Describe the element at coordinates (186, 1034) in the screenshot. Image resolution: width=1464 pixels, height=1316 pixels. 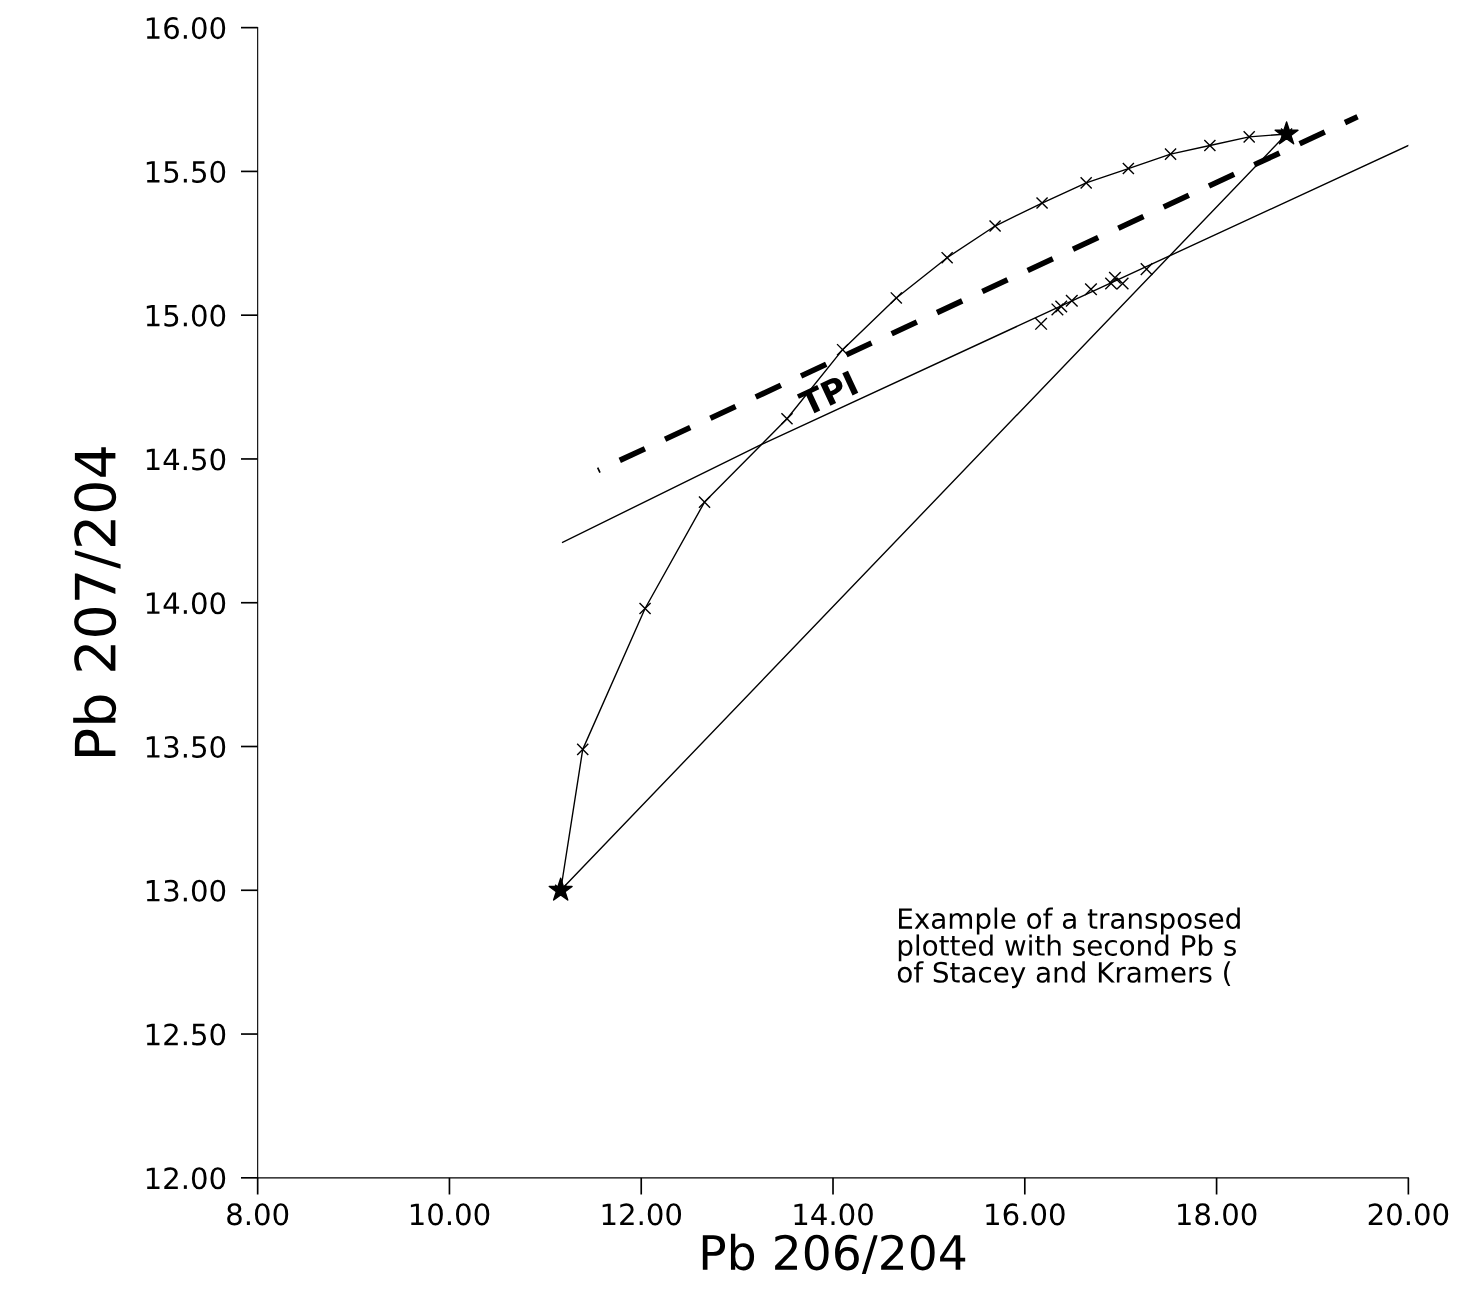
I see `y-tick-label: 12.50` at that location.